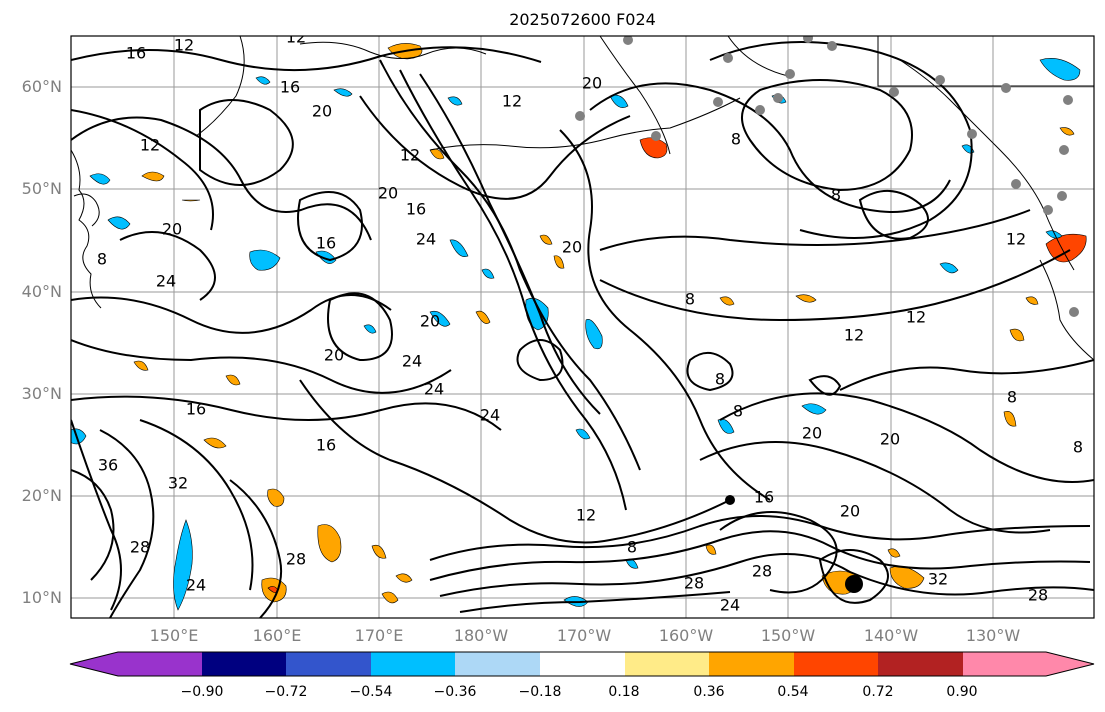  I want to click on lon-label: 160°E, so click(277, 635).